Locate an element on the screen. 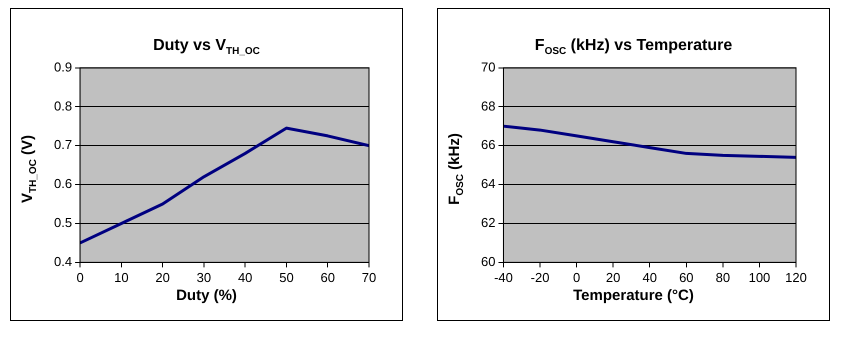 The image size is (841, 337). y-tick-label: 60 is located at coordinates (488, 261).